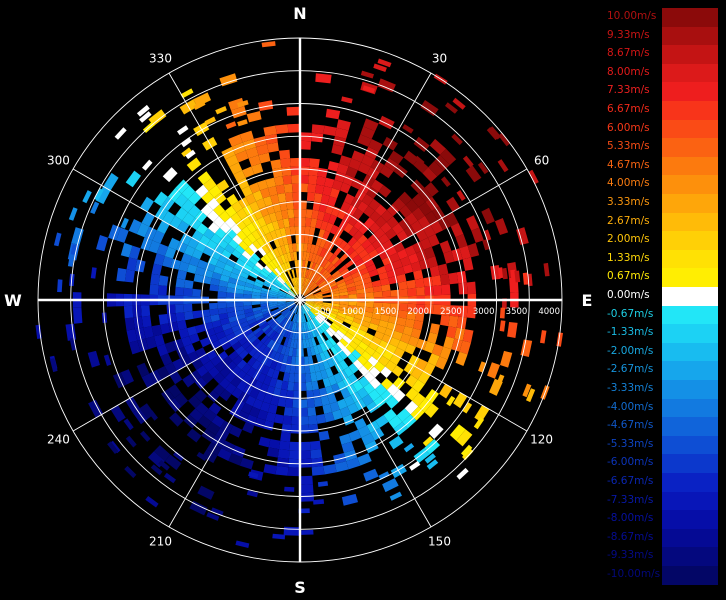 This screenshot has height=600, width=726. I want to click on bearing-label: 330, so click(160, 58).